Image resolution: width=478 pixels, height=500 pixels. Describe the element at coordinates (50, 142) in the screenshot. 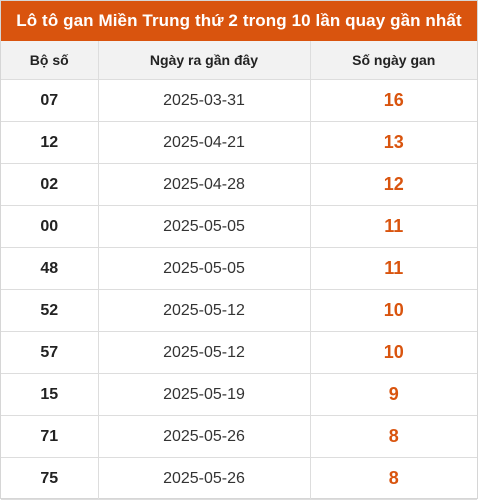

I see `cell-number: 12` at that location.